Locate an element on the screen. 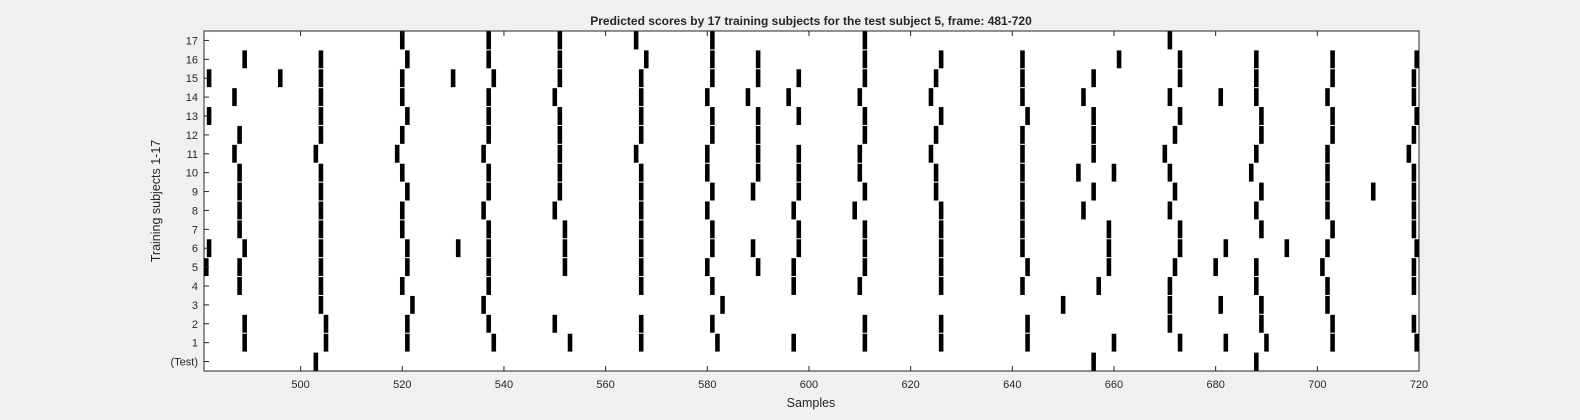 The height and width of the screenshot is (420, 1580). y-tick-label-11: 11 is located at coordinates (192, 155).